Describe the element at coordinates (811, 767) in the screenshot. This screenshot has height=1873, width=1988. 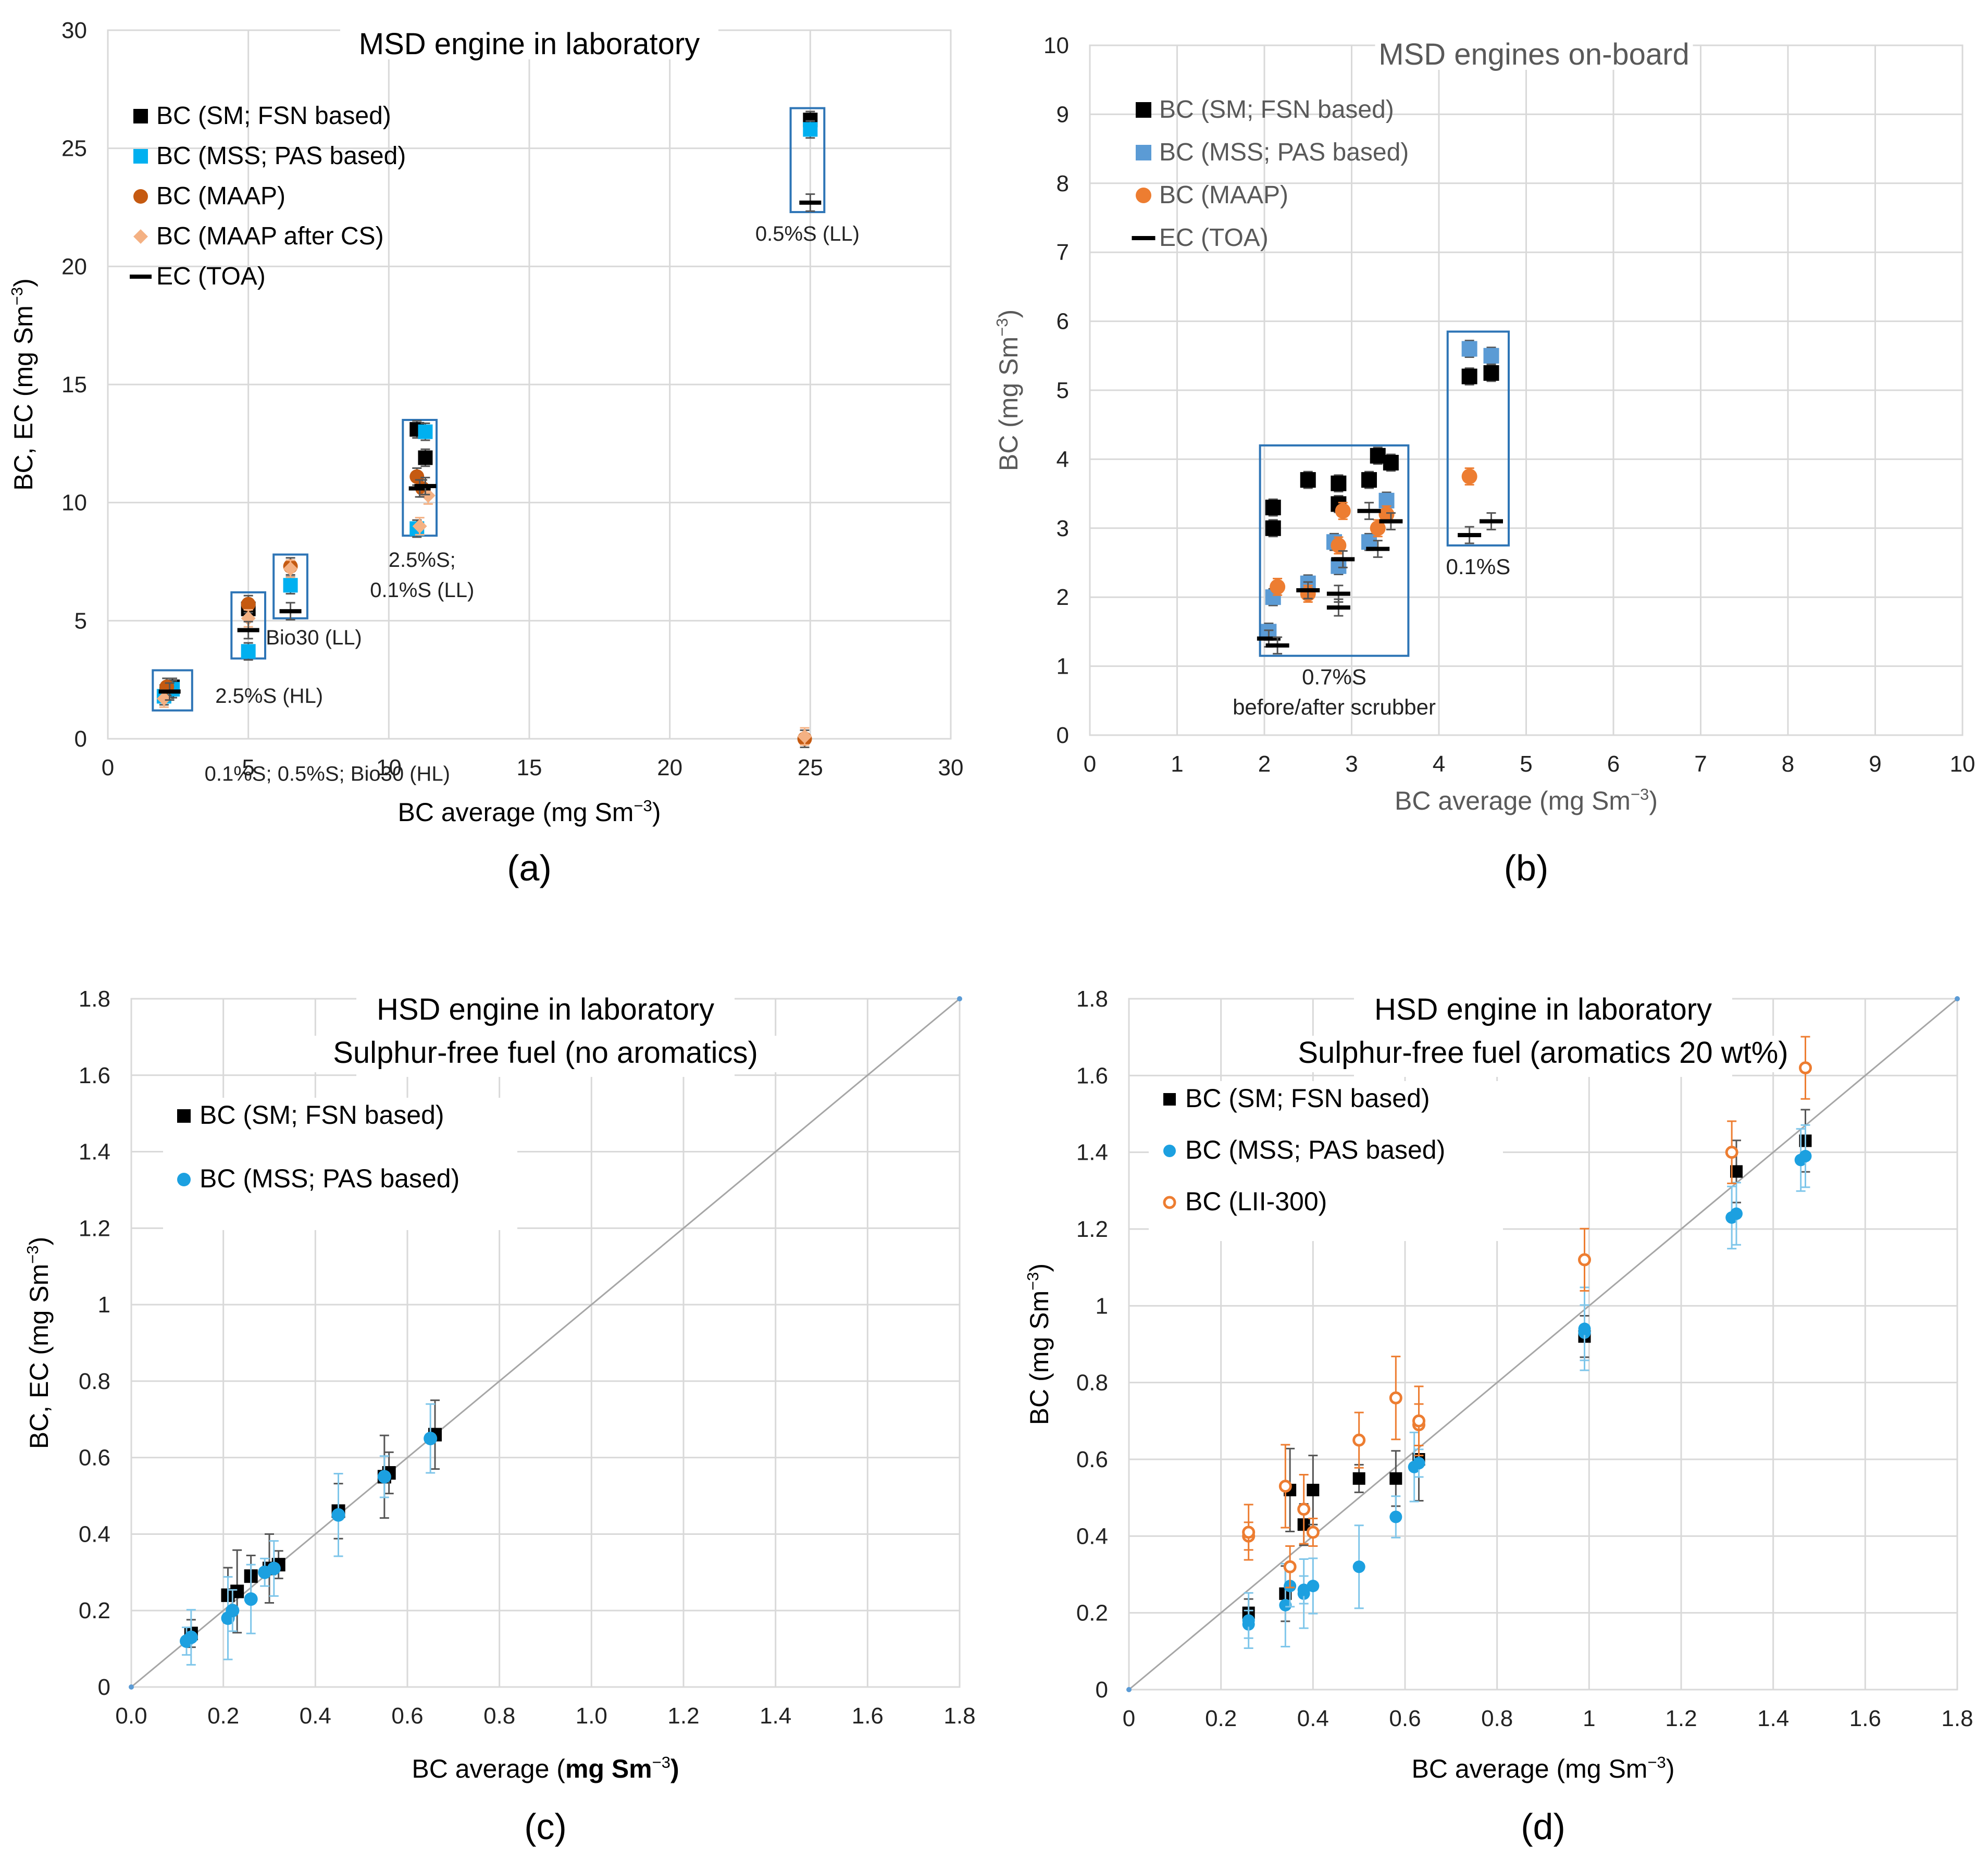
I see `x-tick-label: 25` at that location.